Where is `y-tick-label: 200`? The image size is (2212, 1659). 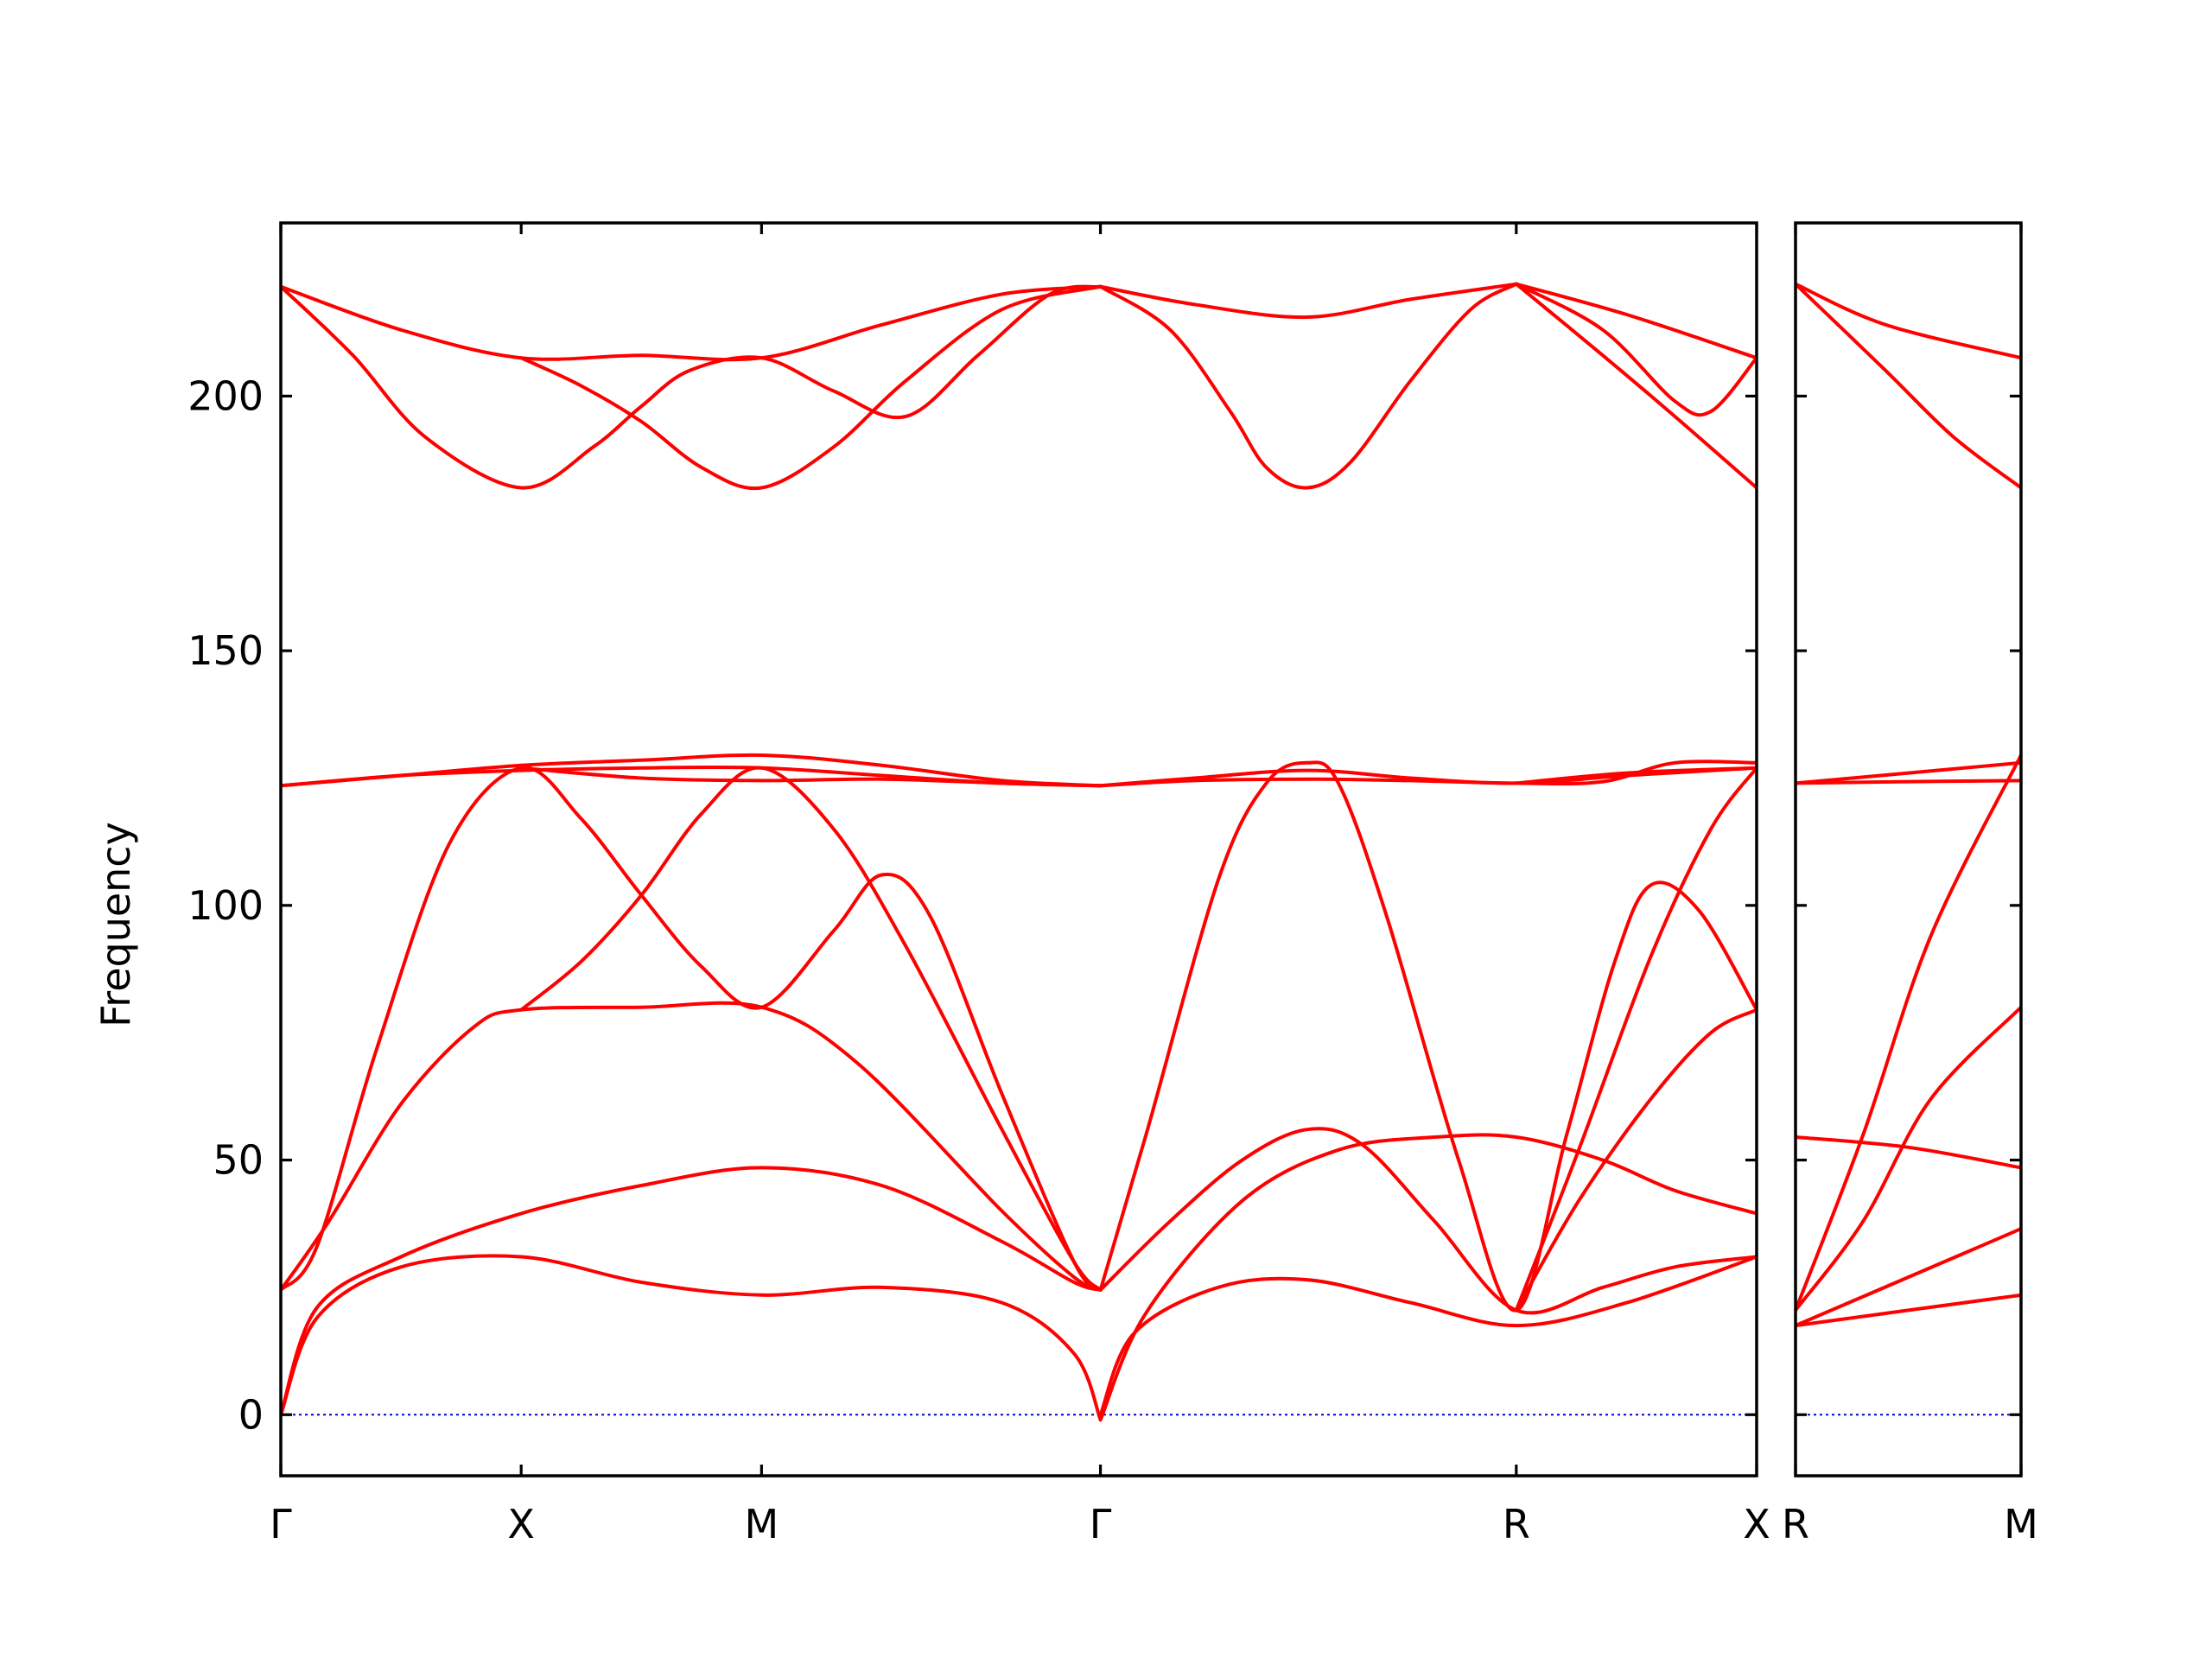 y-tick-label: 200 is located at coordinates (226, 395).